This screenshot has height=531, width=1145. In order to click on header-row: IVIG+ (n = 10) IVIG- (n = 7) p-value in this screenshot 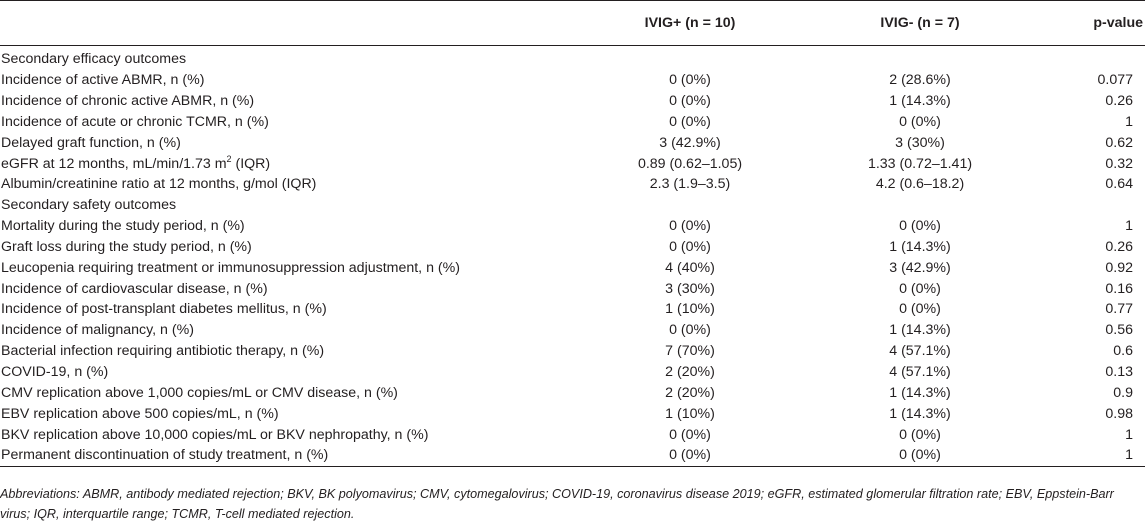, I will do `click(572, 23)`.